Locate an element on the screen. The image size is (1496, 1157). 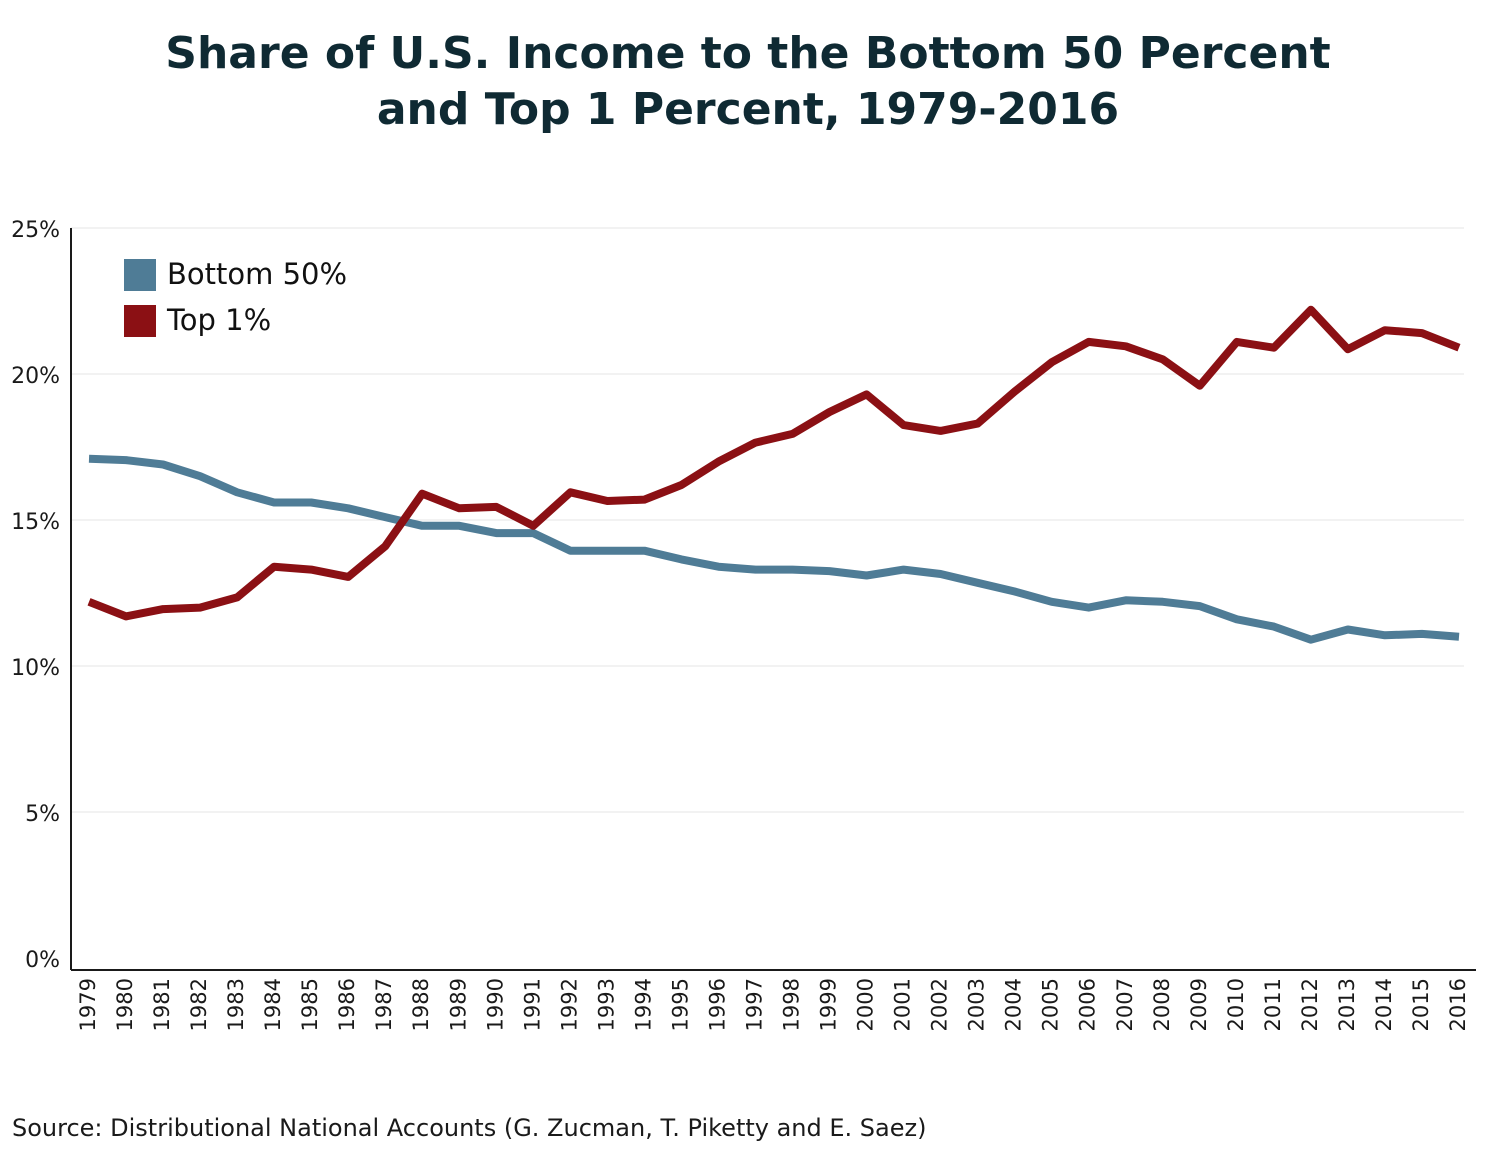
x-tick-label: 2001 is located at coordinates (903, 1004).